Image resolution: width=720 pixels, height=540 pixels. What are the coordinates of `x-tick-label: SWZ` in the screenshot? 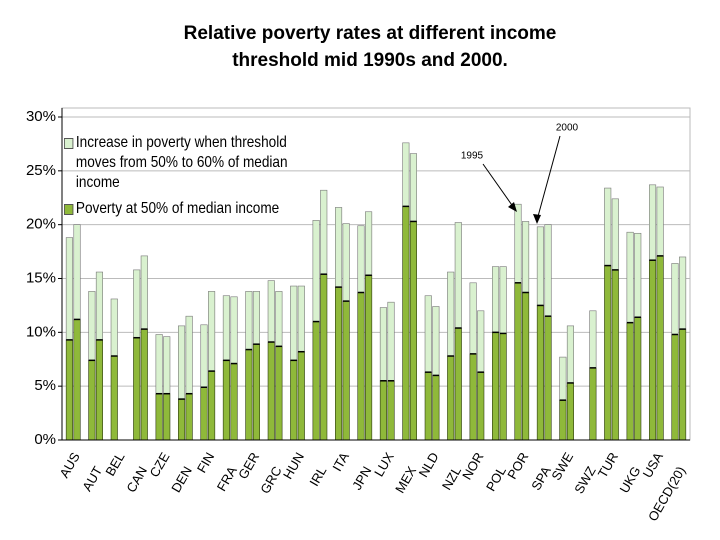 It's located at (584, 480).